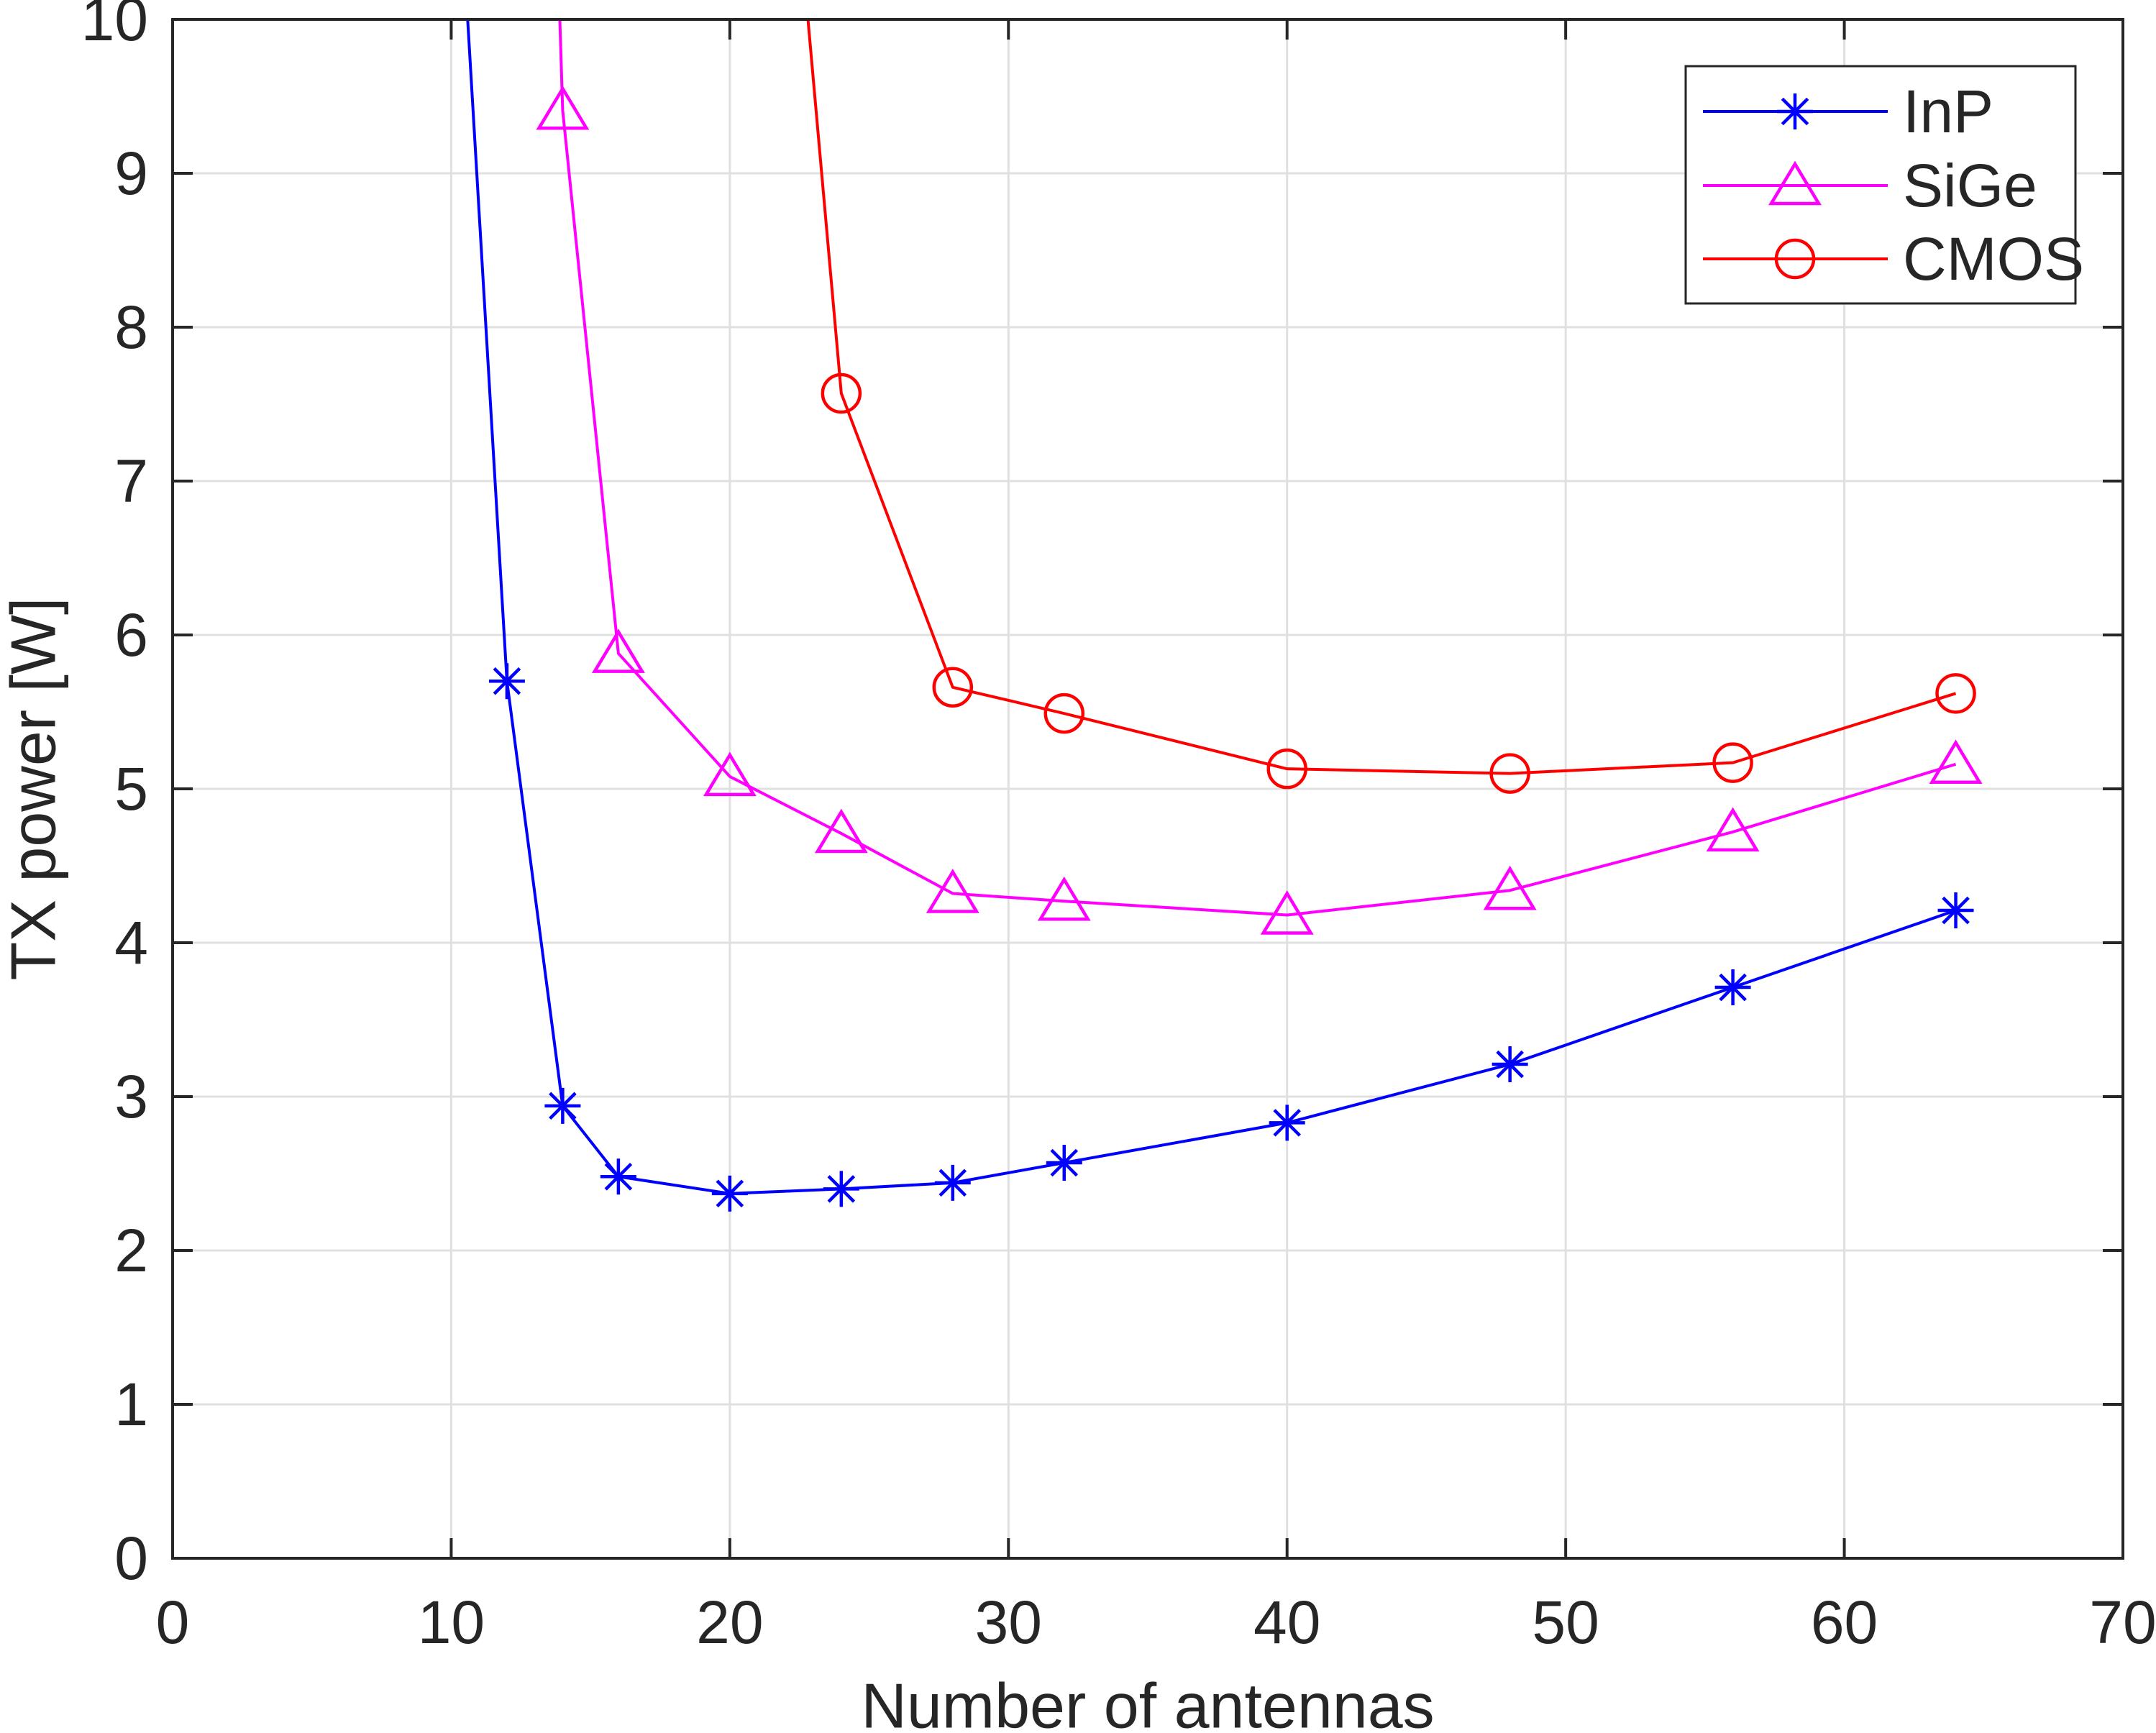 The image size is (2156, 1733). I want to click on y-tick-label-2: 2, so click(131, 1250).